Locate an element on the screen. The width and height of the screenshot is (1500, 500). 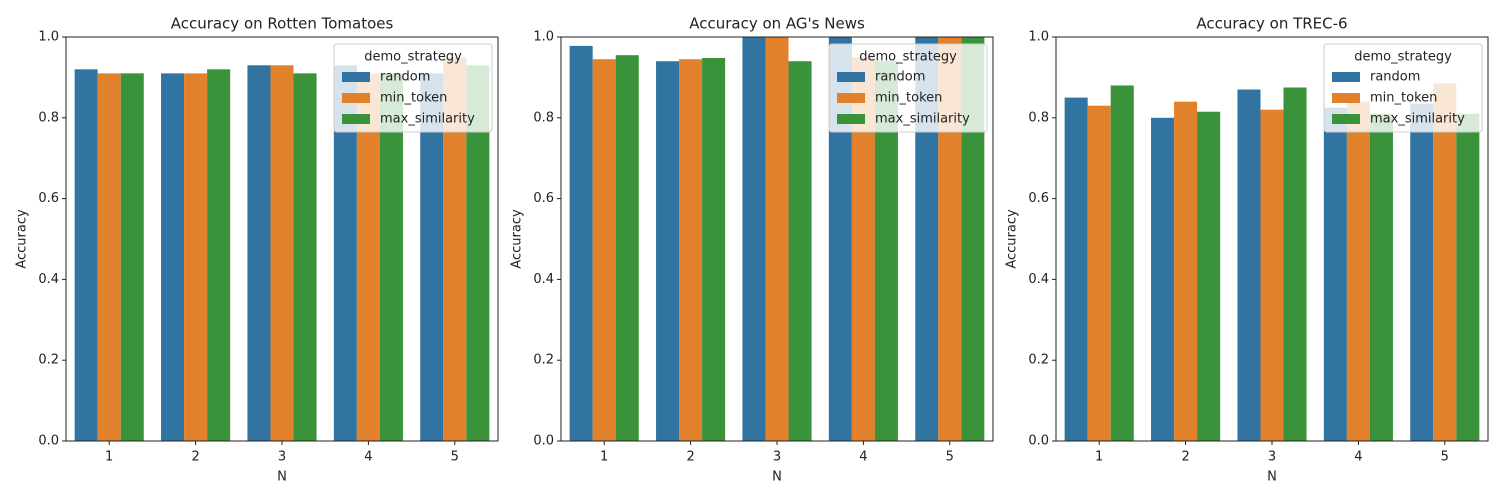
x-tick-label: 4 is located at coordinates (368, 457).